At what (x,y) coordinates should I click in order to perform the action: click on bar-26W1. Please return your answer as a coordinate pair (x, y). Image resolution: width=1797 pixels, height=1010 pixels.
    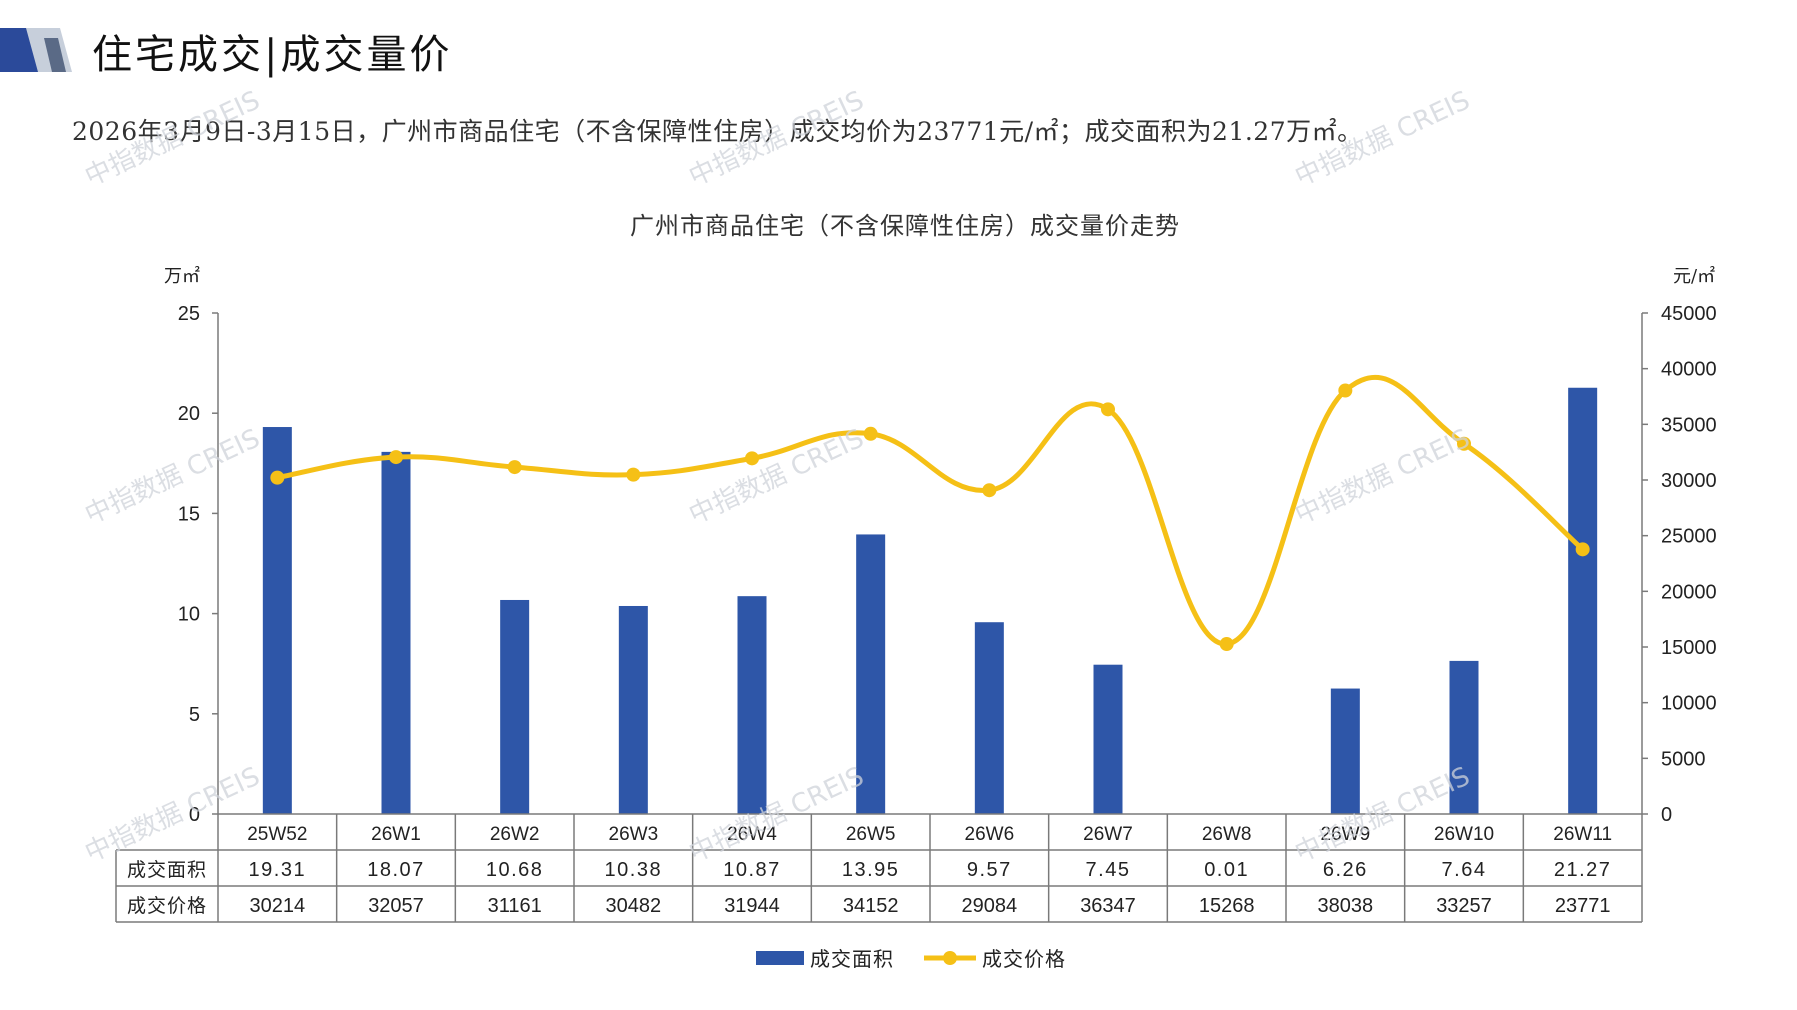
    Looking at the image, I should click on (396, 632).